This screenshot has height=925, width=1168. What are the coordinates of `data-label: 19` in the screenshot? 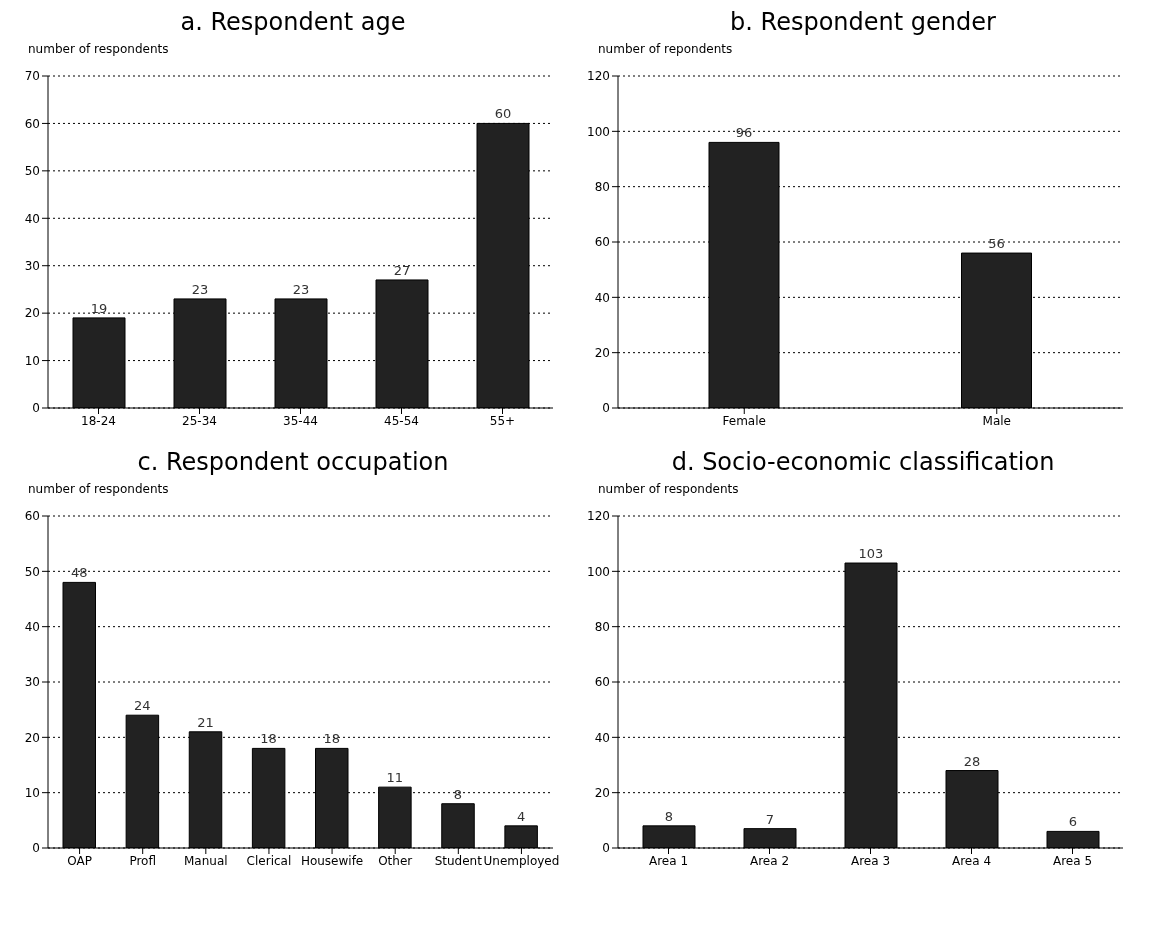 It's located at (99, 308).